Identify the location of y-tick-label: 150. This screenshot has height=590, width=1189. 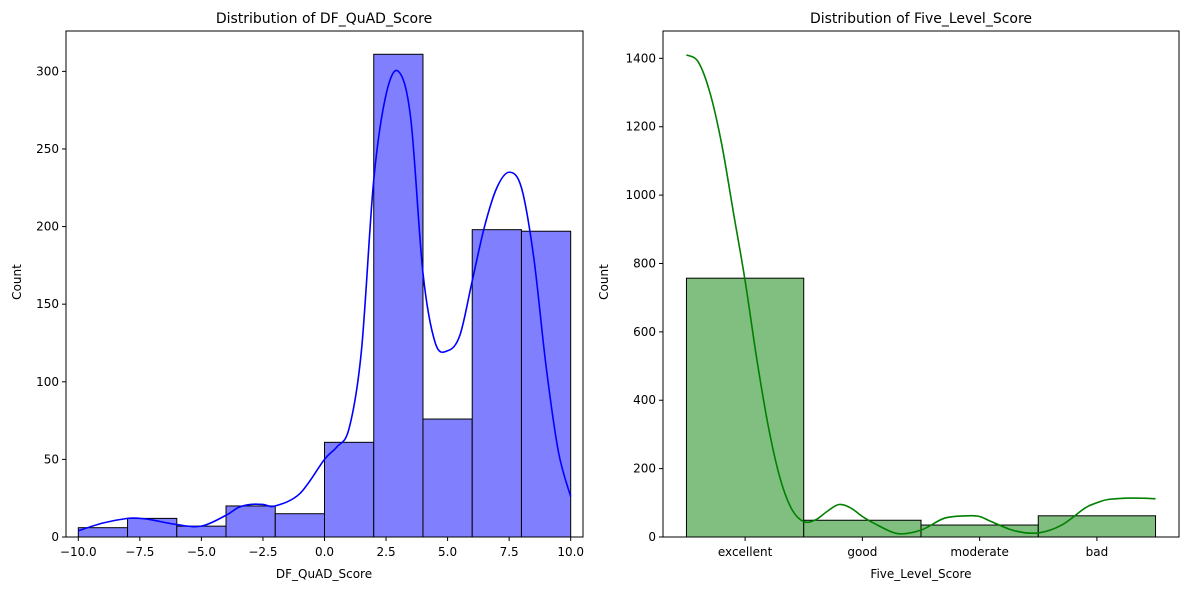
(47, 304).